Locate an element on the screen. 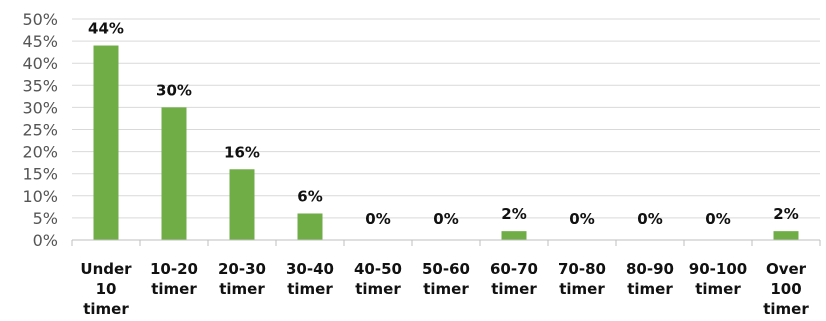 The height and width of the screenshot is (321, 826). y-tick-label: 45% is located at coordinates (40, 41).